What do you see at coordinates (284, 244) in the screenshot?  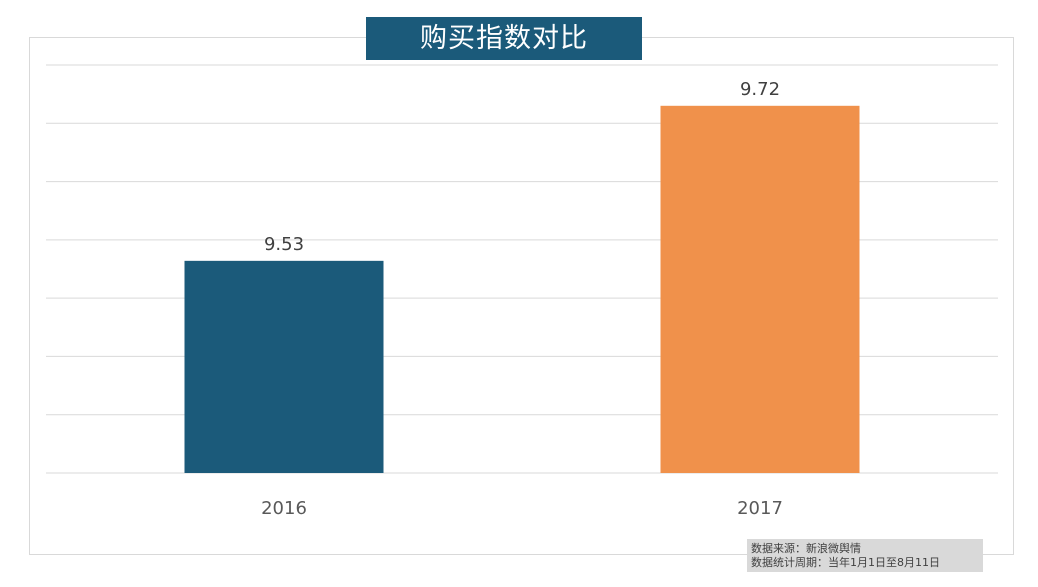 I see `data-label-2016: 9.53` at bounding box center [284, 244].